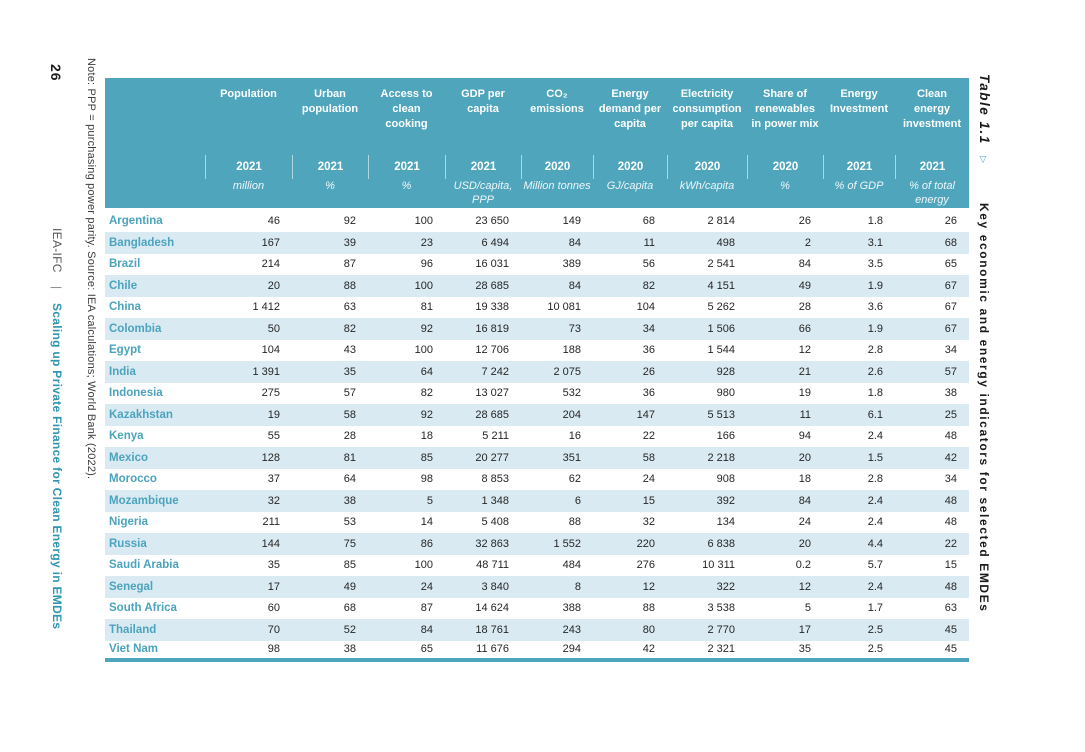 The height and width of the screenshot is (752, 1085). Describe the element at coordinates (426, 307) in the screenshot. I see `value-cell: 81` at that location.